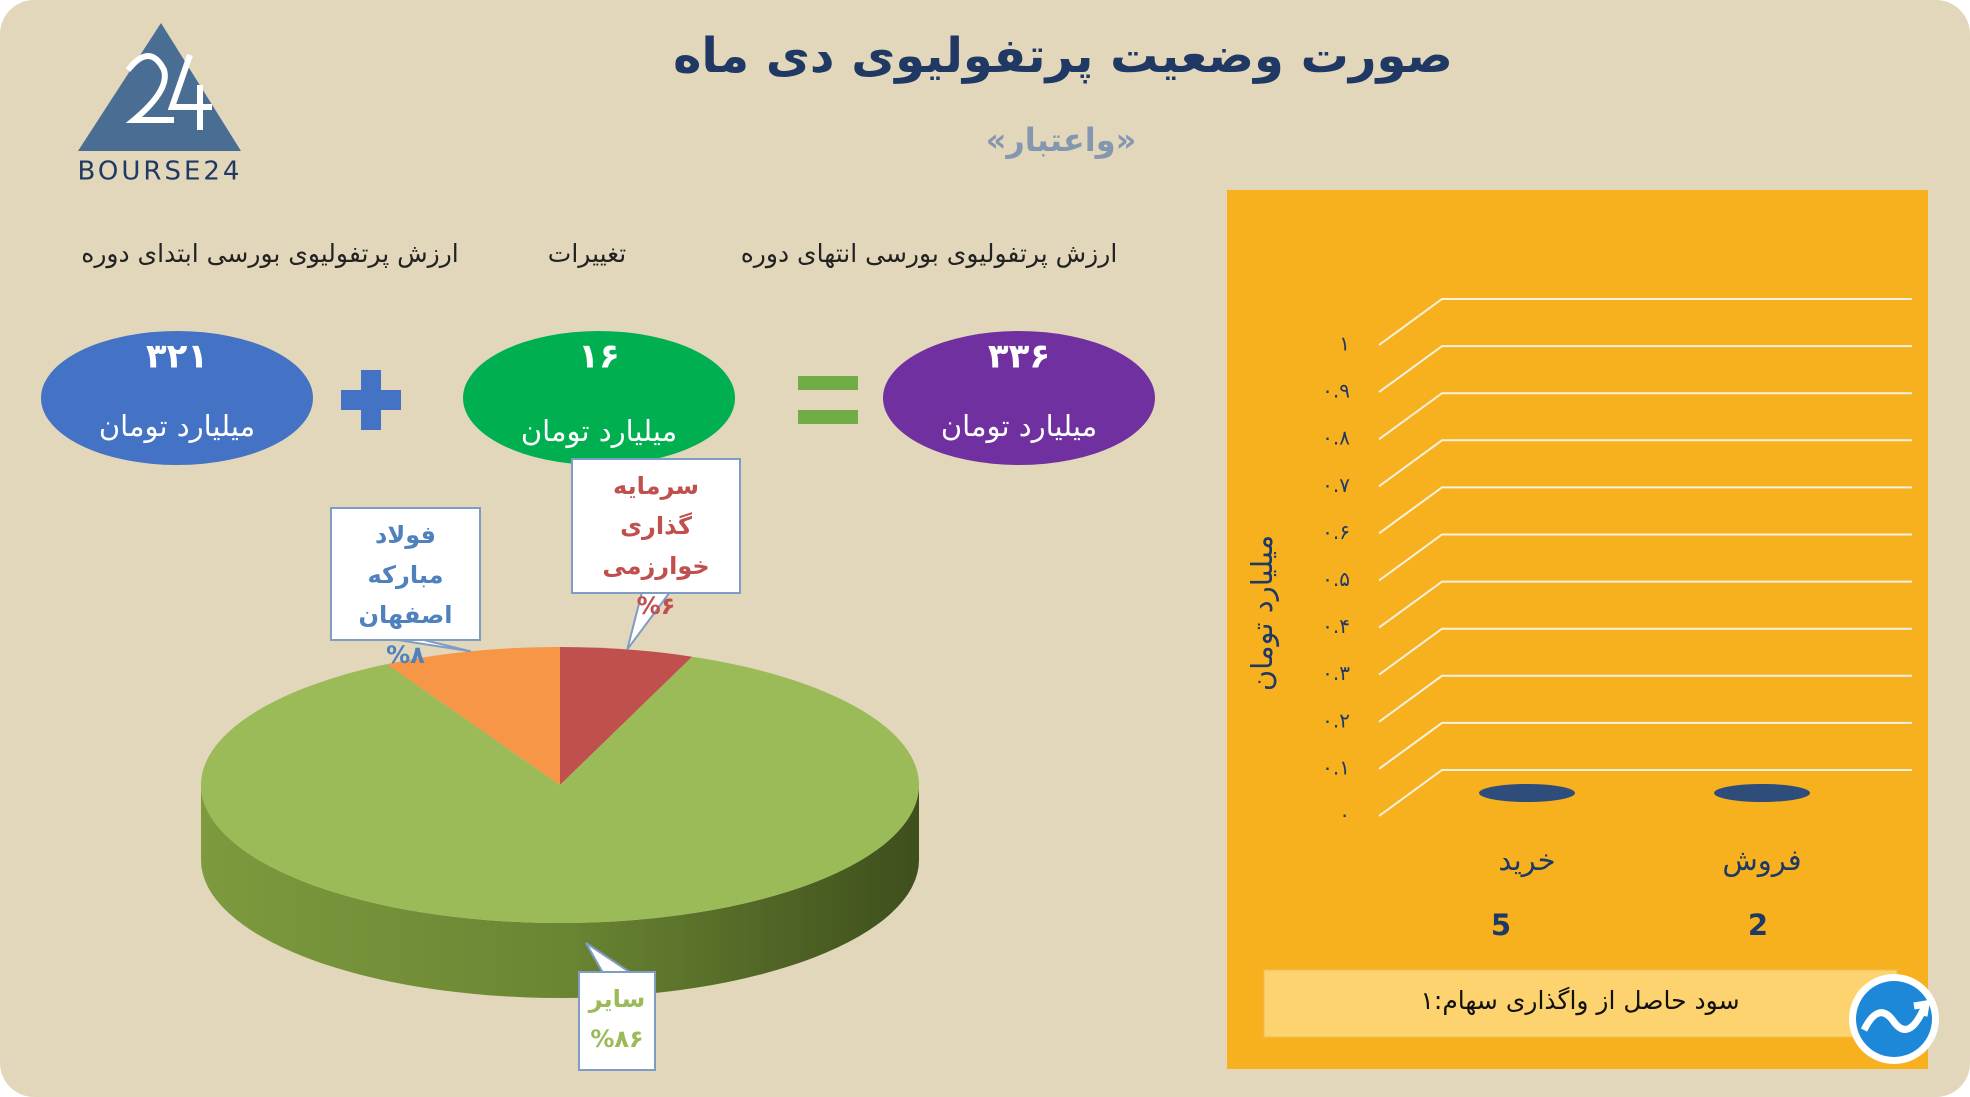 This screenshot has width=1970, height=1097. What do you see at coordinates (599, 431) in the screenshot?
I see `change-unit: میلیارد تومان` at bounding box center [599, 431].